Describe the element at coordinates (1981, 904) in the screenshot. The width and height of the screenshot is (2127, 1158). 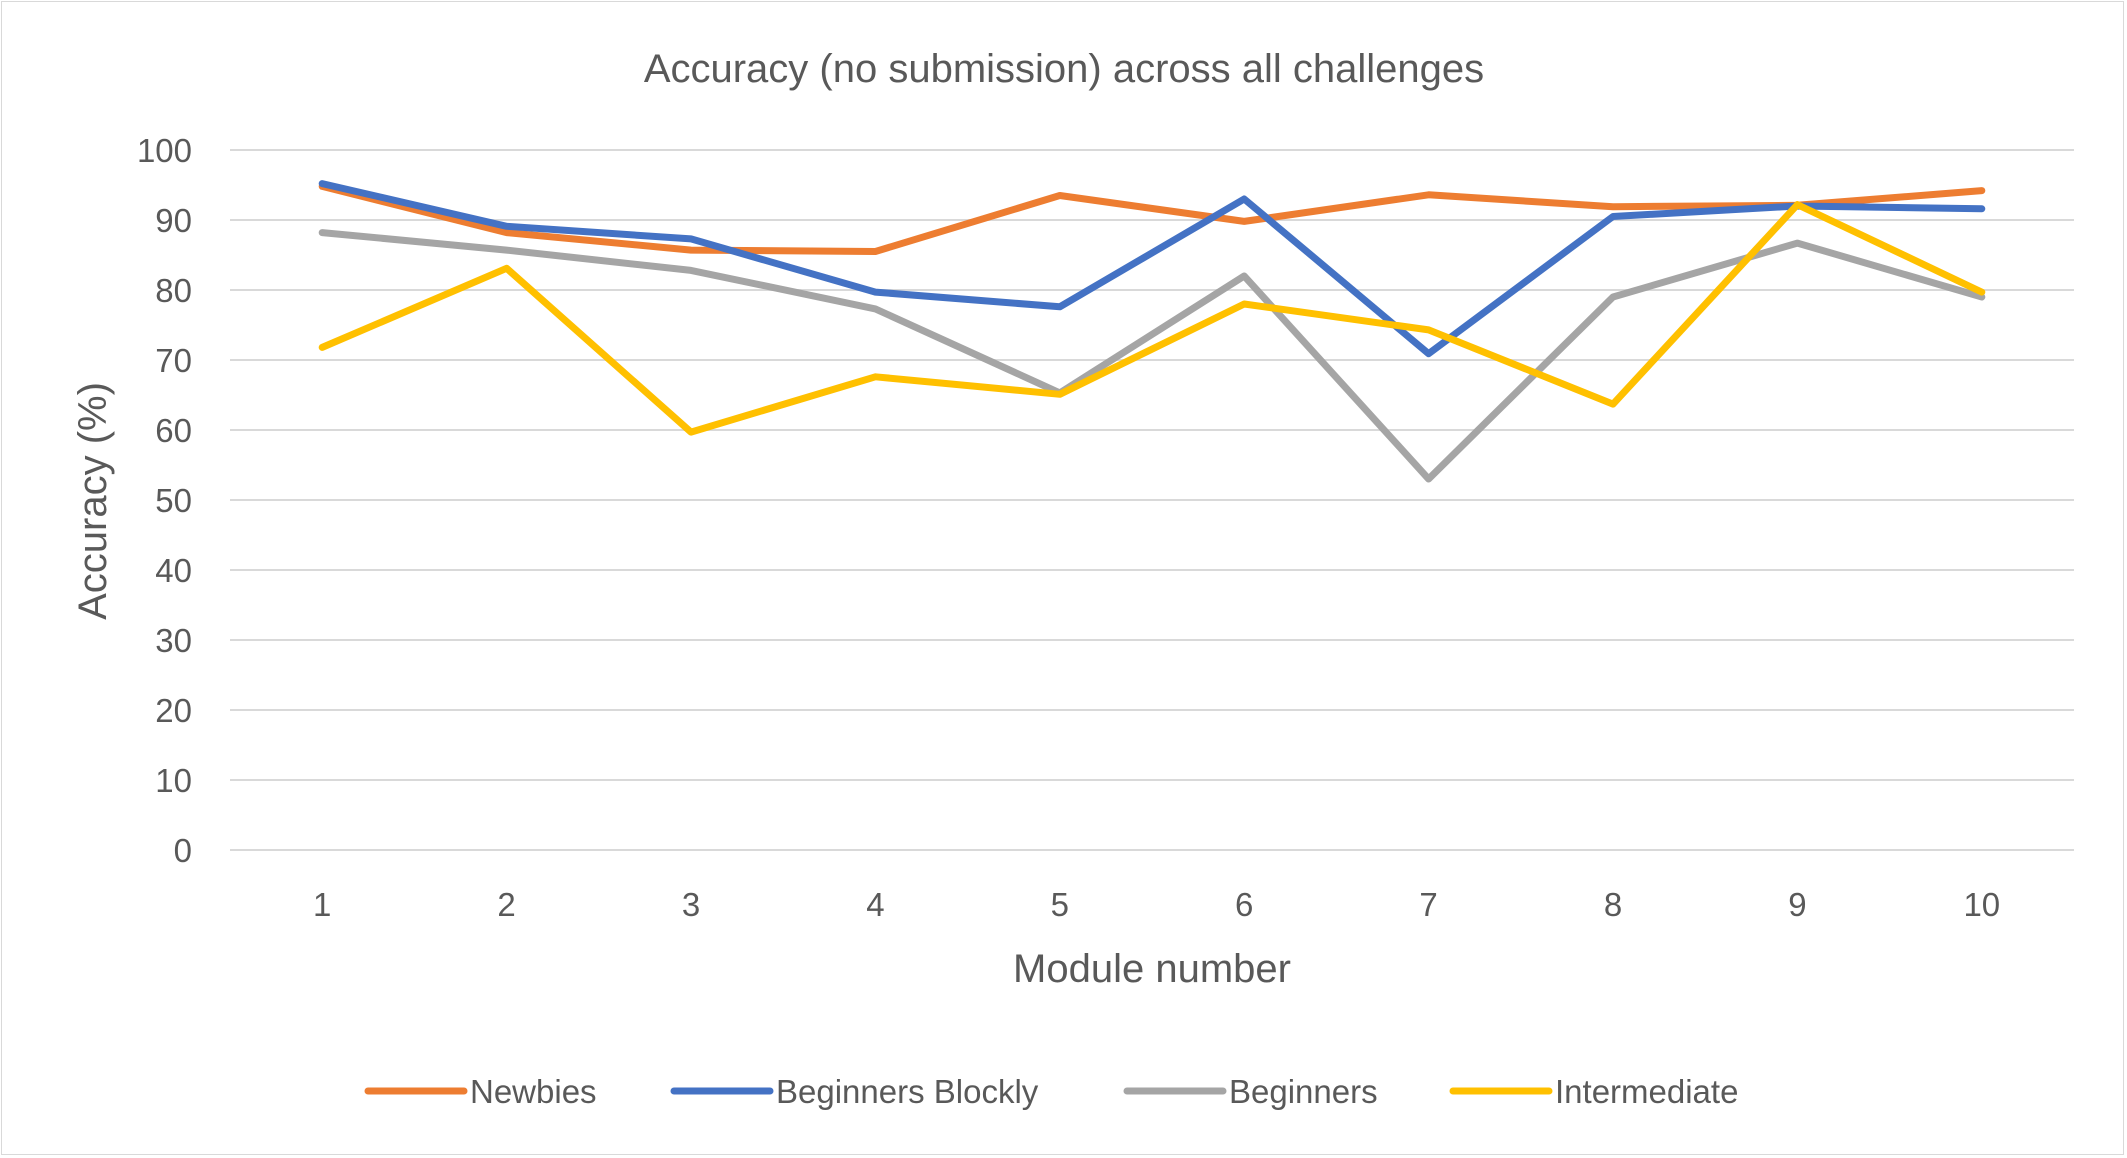
I see `x-tick-label: 10` at that location.